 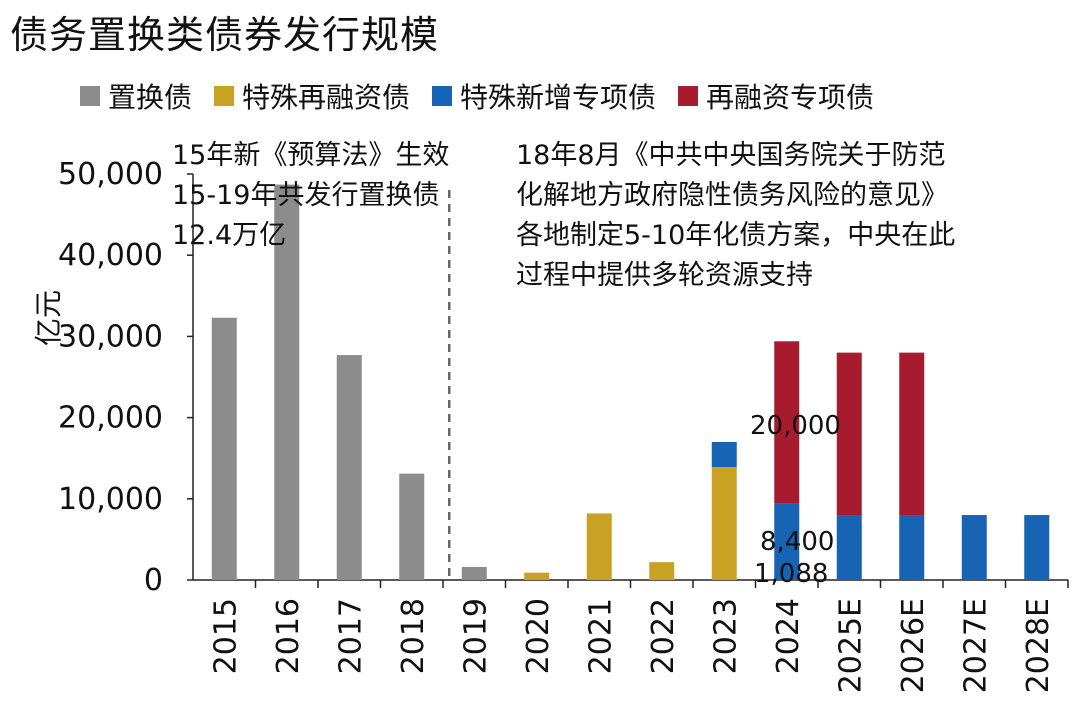 What do you see at coordinates (48, 318) in the screenshot?
I see `y-axis-title: 亿元` at bounding box center [48, 318].